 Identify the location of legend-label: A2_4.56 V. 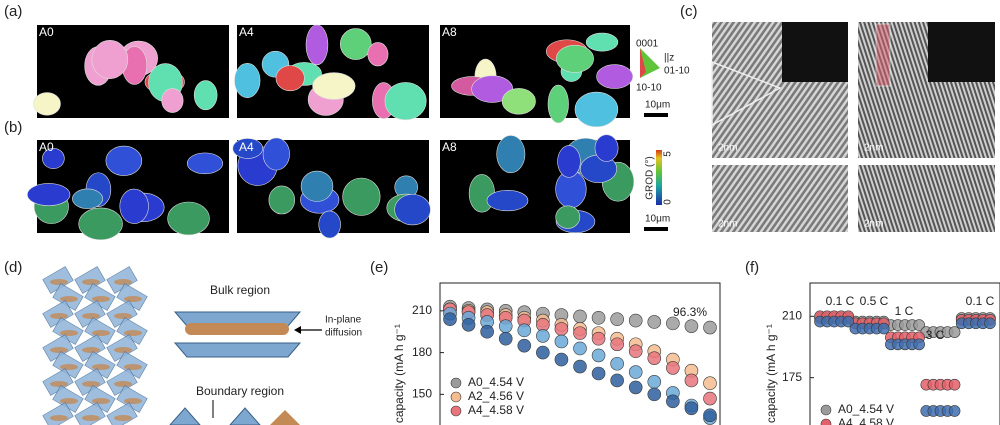
(496, 396).